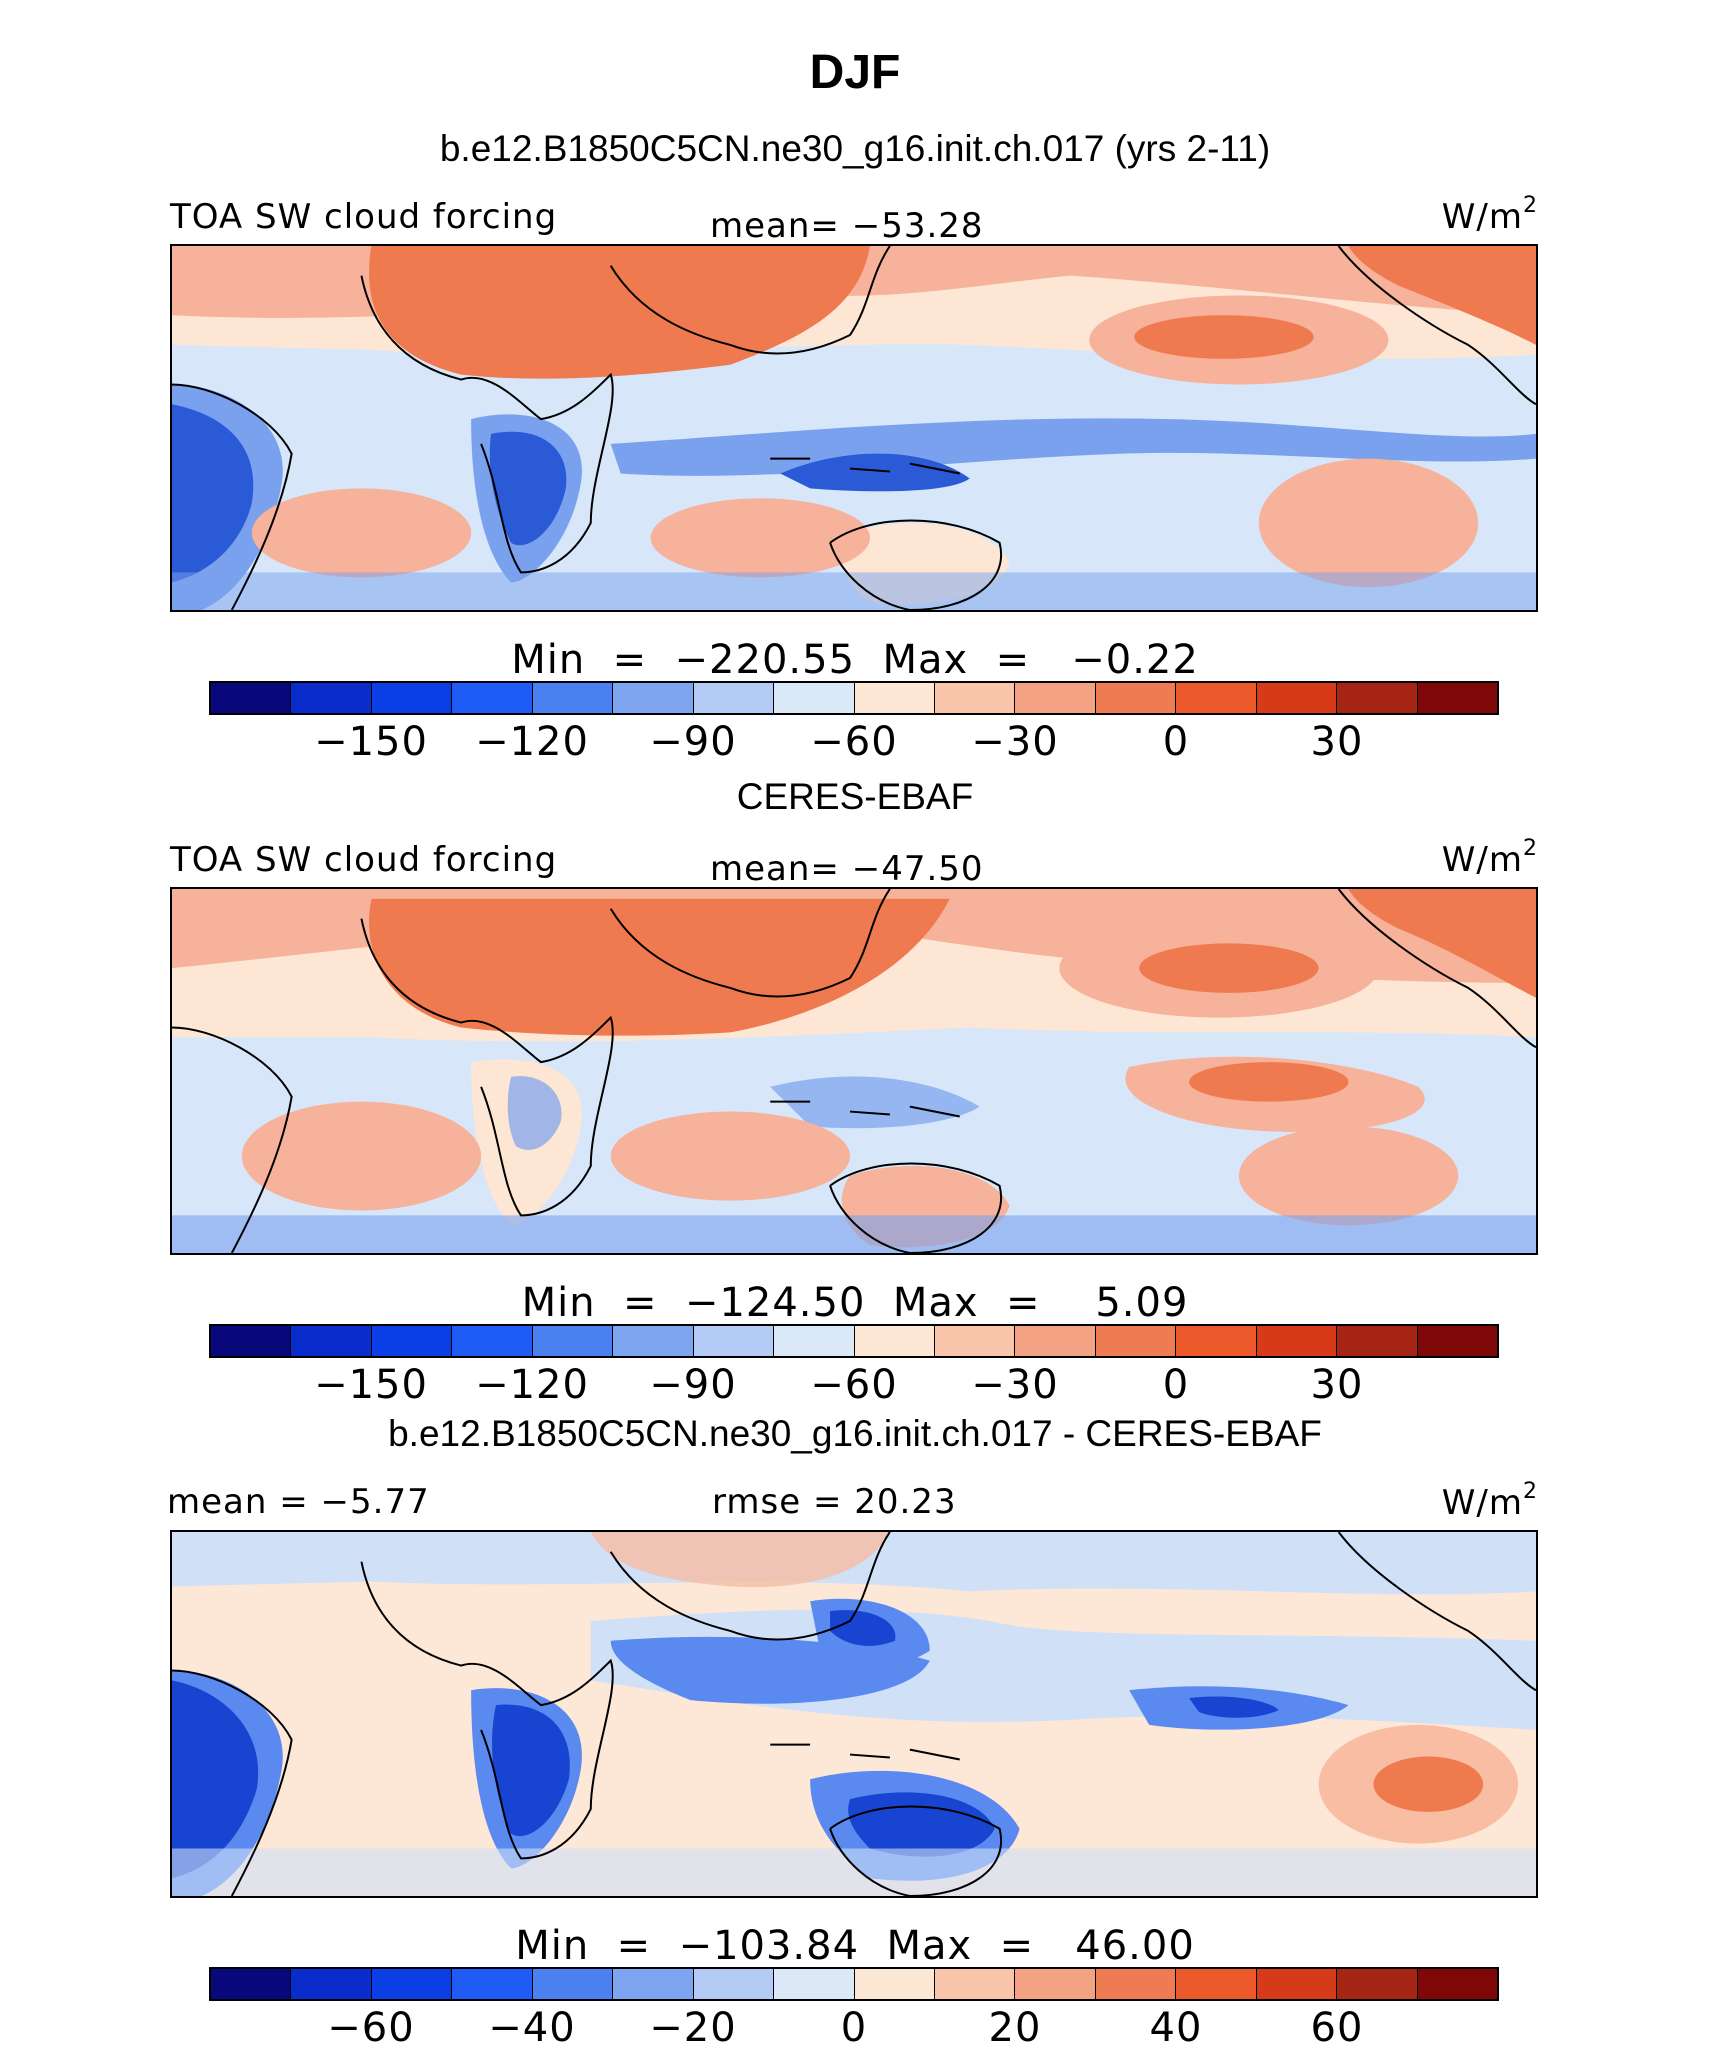  I want to click on panel-1-colorbar-tick: 30, so click(1337, 742).